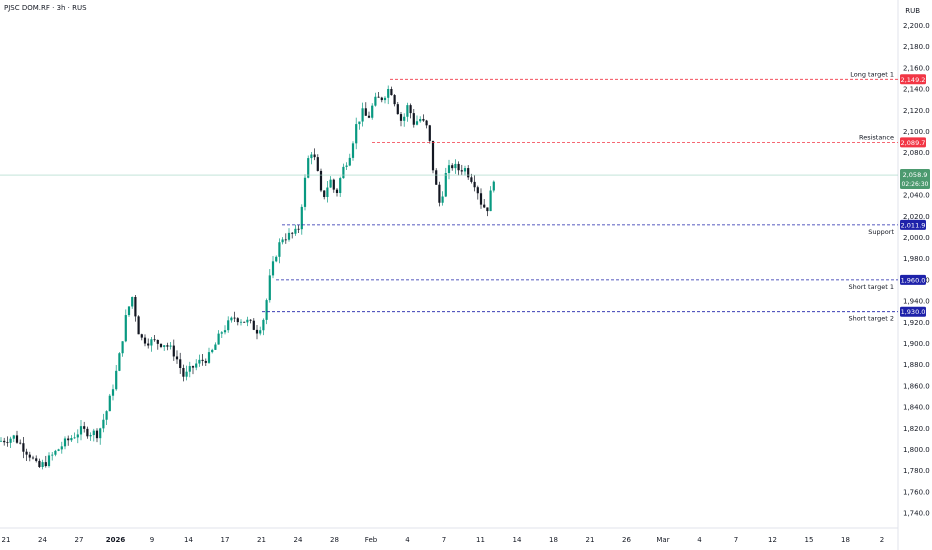  Describe the element at coordinates (517, 540) in the screenshot. I see `x-tick-label: 14` at that location.